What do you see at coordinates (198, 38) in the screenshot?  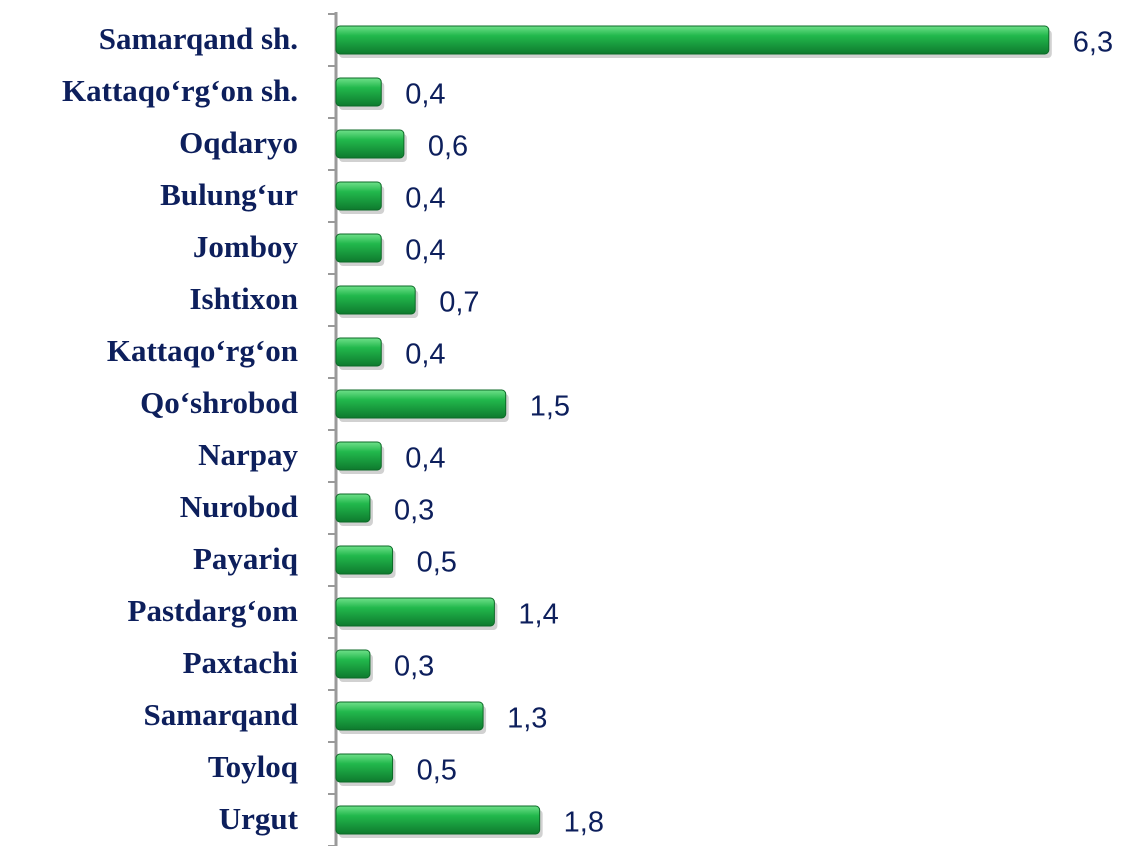 I see `category-label: Samarqand sh.` at bounding box center [198, 38].